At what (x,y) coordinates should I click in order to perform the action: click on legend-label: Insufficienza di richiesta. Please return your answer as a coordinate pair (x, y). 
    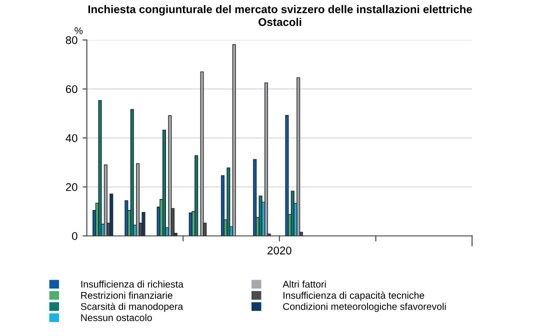
    Looking at the image, I should click on (132, 284).